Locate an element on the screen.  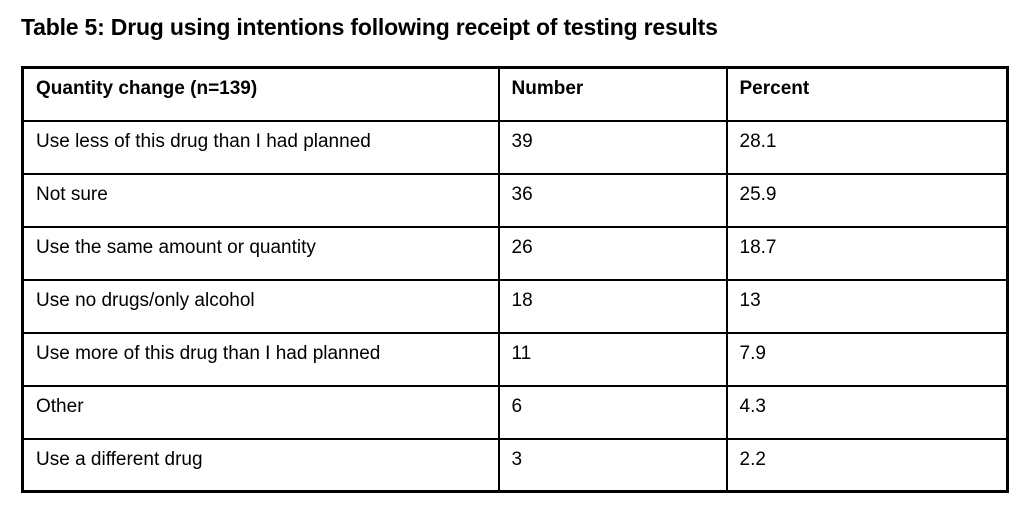
cell-percent: 28.1 is located at coordinates (867, 147).